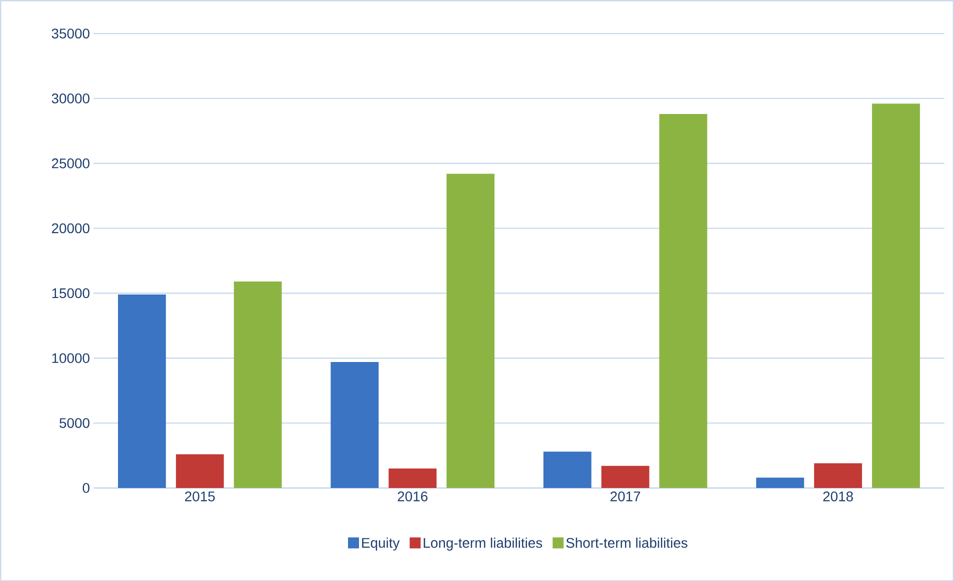 The width and height of the screenshot is (954, 581). I want to click on y-tick-label: 15000, so click(71, 293).